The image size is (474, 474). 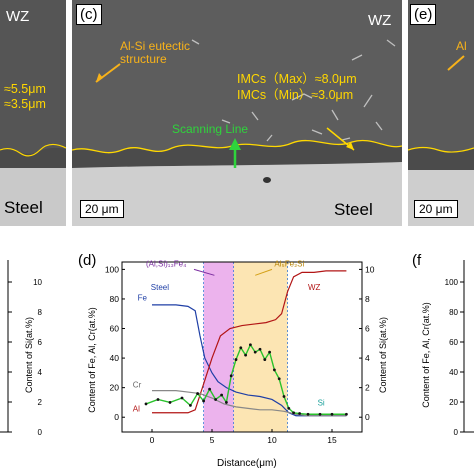 I want to click on eutectic-label: Al-Si eutectic structure, so click(x=155, y=52).